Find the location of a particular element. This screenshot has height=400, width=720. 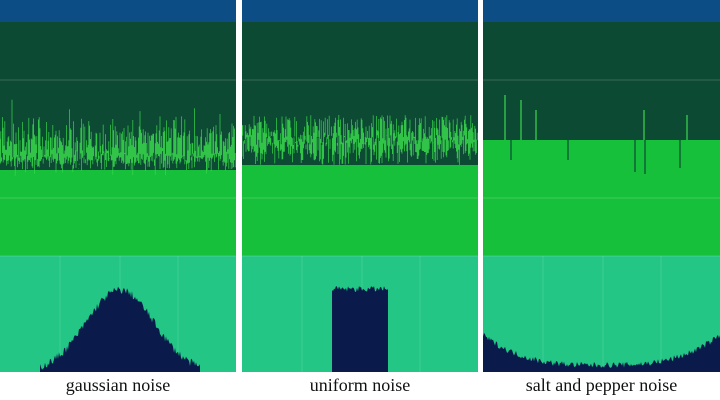

teal-band is located at coordinates (601, 314).